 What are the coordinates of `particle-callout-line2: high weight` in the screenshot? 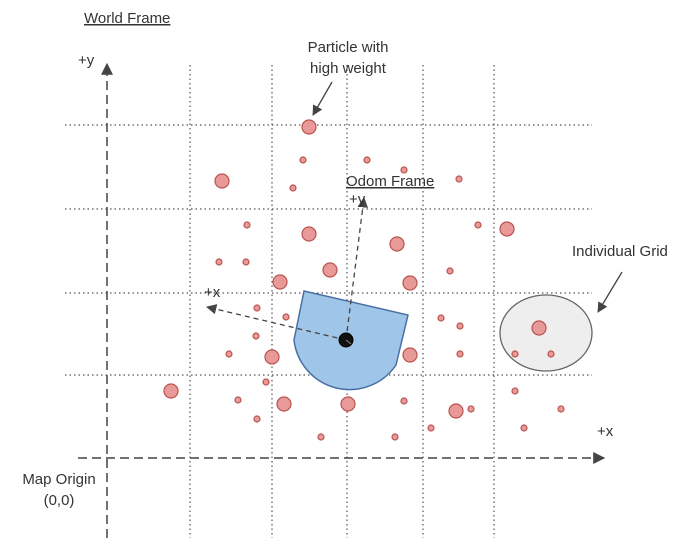 It's located at (348, 68).